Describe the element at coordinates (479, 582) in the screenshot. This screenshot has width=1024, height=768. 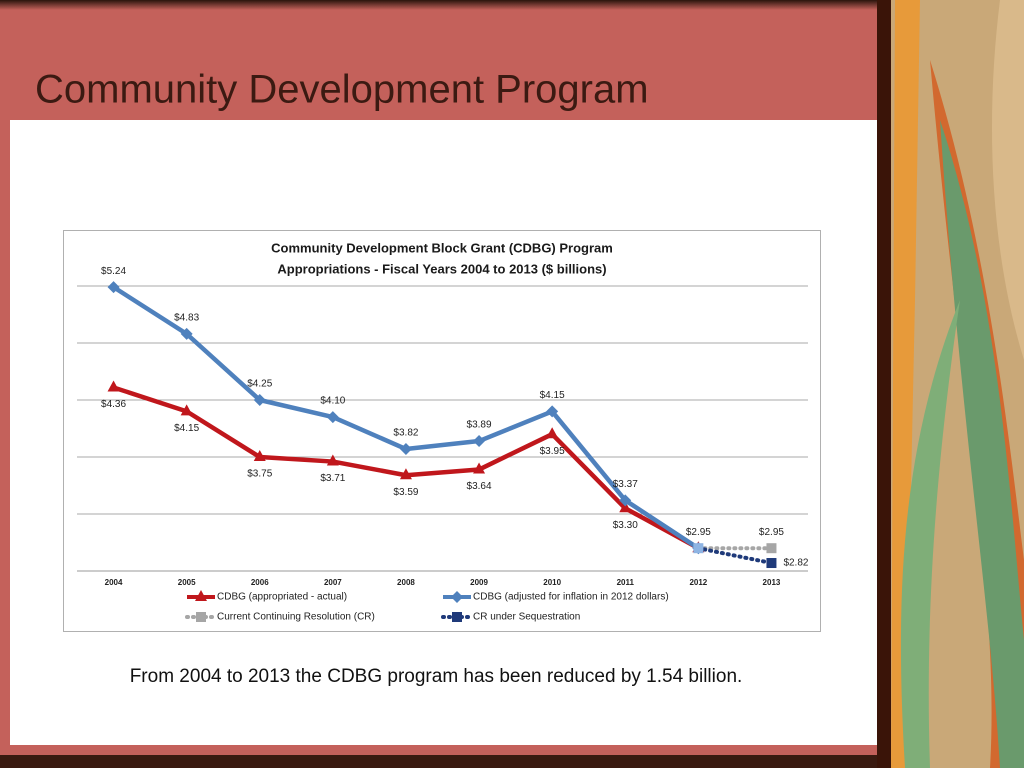
I see `x-tick-label: 2009` at that location.